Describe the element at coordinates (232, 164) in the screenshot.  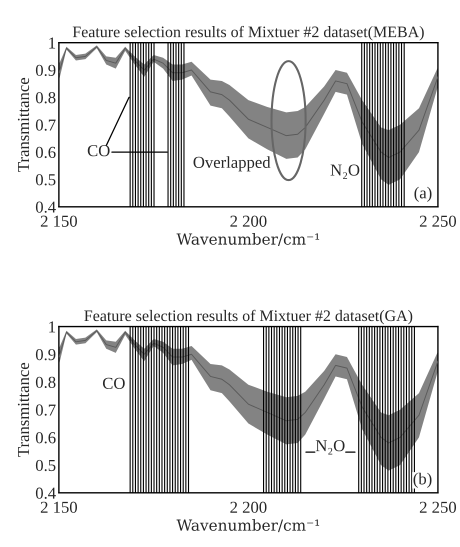
I see `annotation: Overlapped` at that location.